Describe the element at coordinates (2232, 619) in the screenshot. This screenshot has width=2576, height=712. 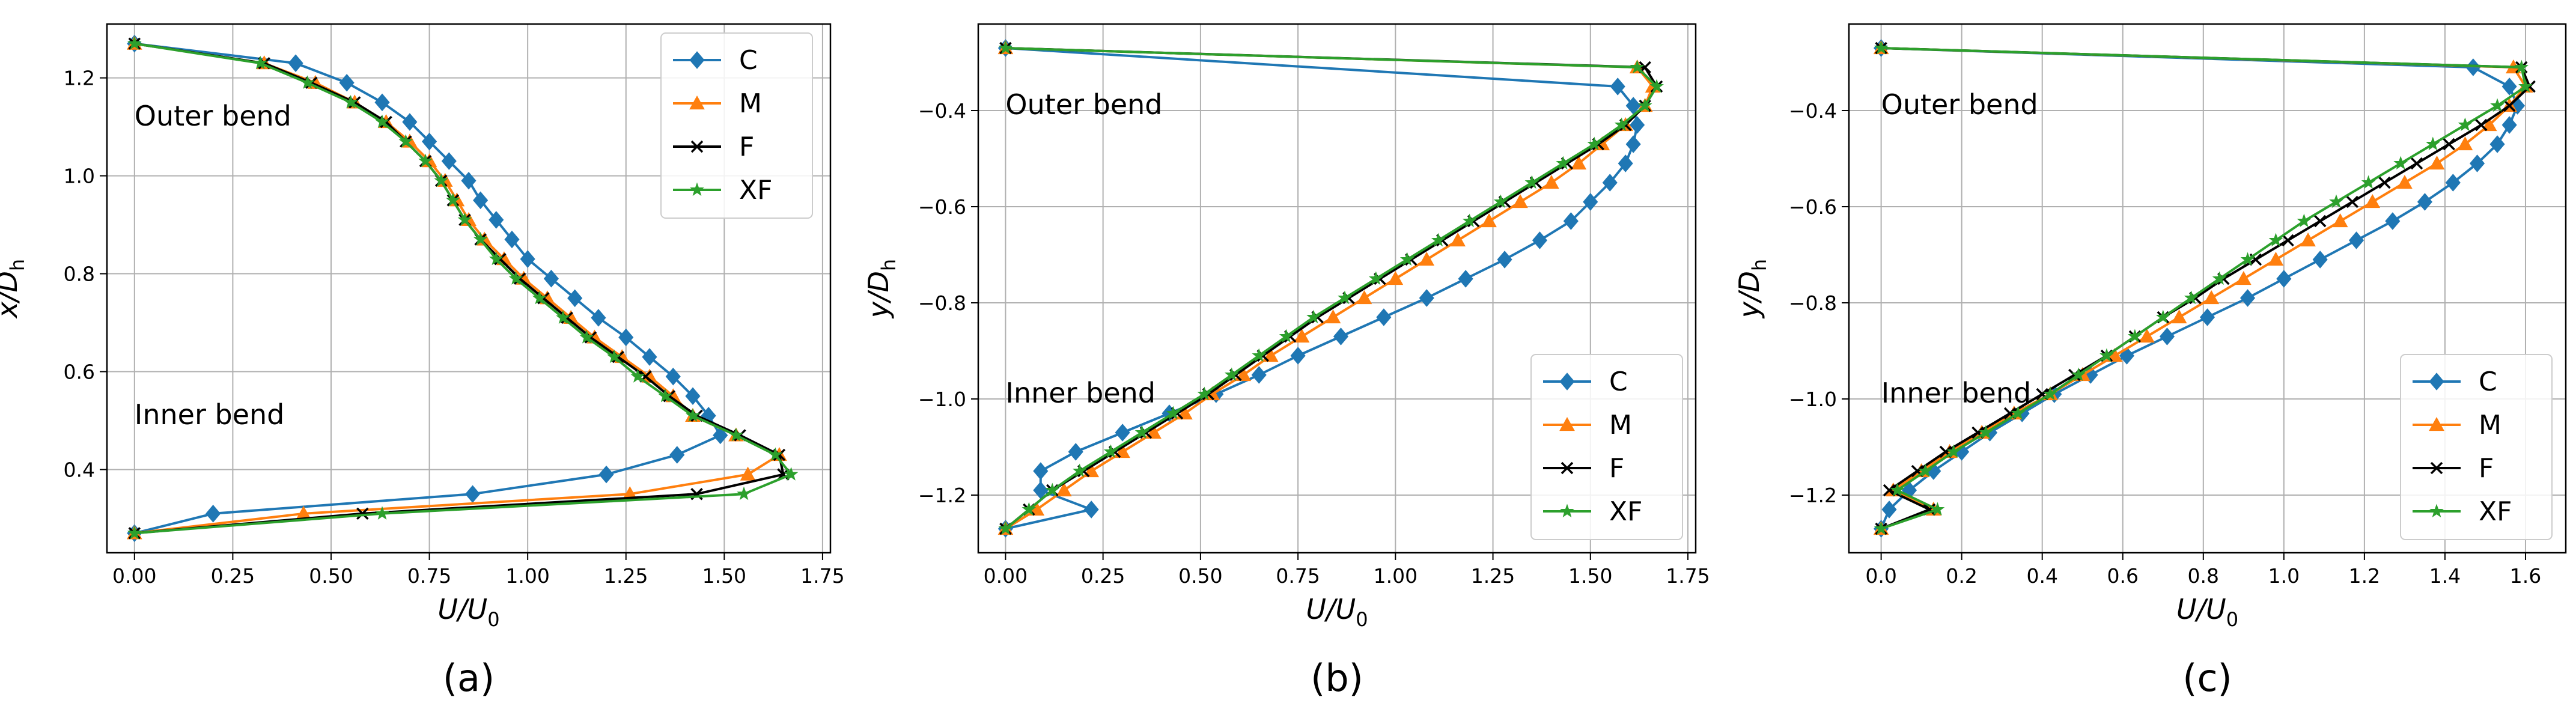
I see `x-axis-label-subscript: 0` at that location.